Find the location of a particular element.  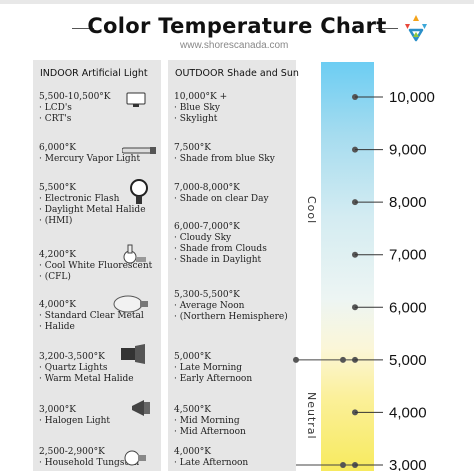

outdoor-light-source: Average Noon is located at coordinates (231, 306).